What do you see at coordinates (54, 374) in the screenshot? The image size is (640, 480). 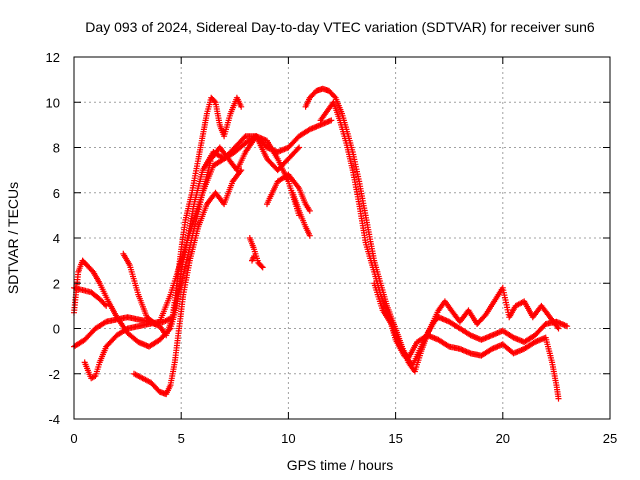 I see `y-tick-label: -2` at bounding box center [54, 374].